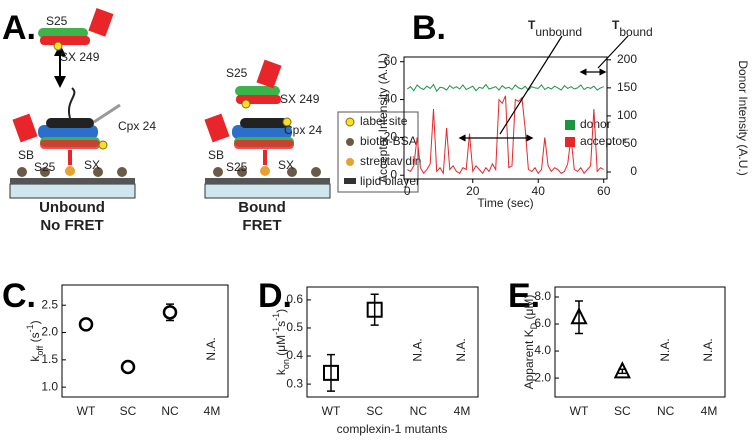 The image size is (754, 443). Describe the element at coordinates (529, 309) in the screenshot. I see `label-part: (μM)` at that location.